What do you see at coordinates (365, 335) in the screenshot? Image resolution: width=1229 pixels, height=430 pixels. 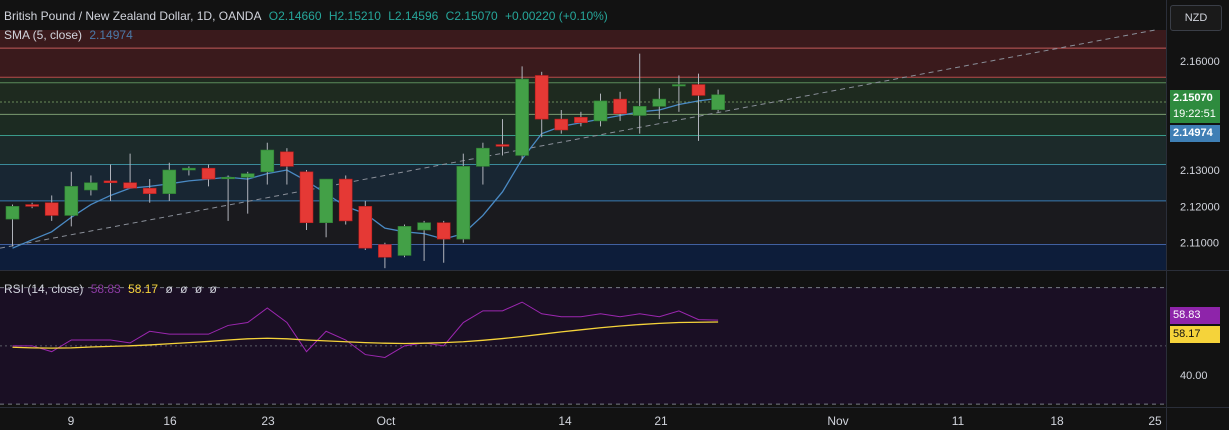 I see `rsi-ma-line` at bounding box center [365, 335].